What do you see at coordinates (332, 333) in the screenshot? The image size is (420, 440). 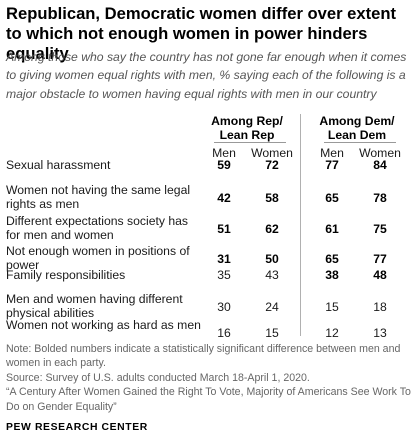 I see `cell-dem-men: 12` at bounding box center [332, 333].